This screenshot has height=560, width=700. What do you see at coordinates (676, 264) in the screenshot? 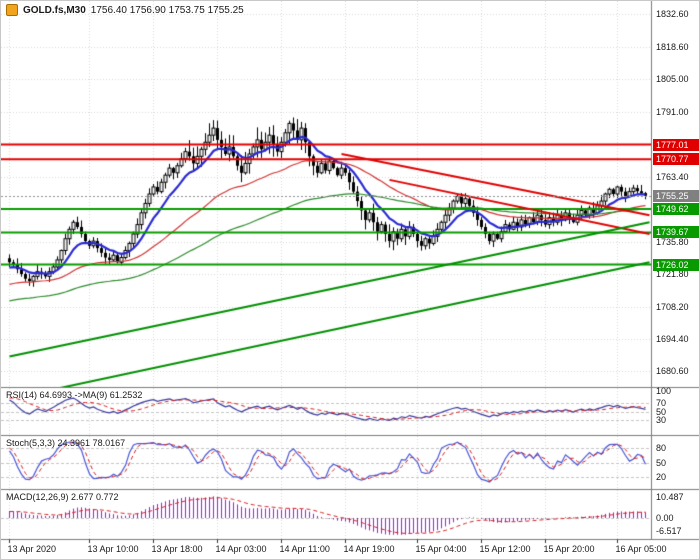
I see `price-tag-support: 1726.02` at bounding box center [676, 264].